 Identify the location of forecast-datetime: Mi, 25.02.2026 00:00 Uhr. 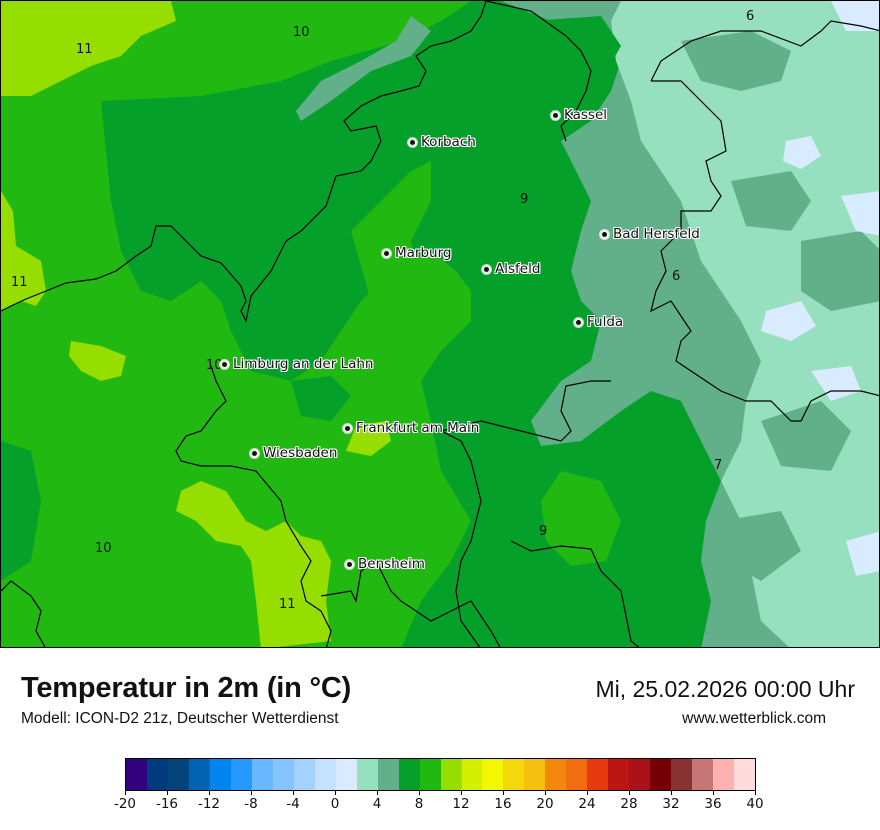
(725, 689).